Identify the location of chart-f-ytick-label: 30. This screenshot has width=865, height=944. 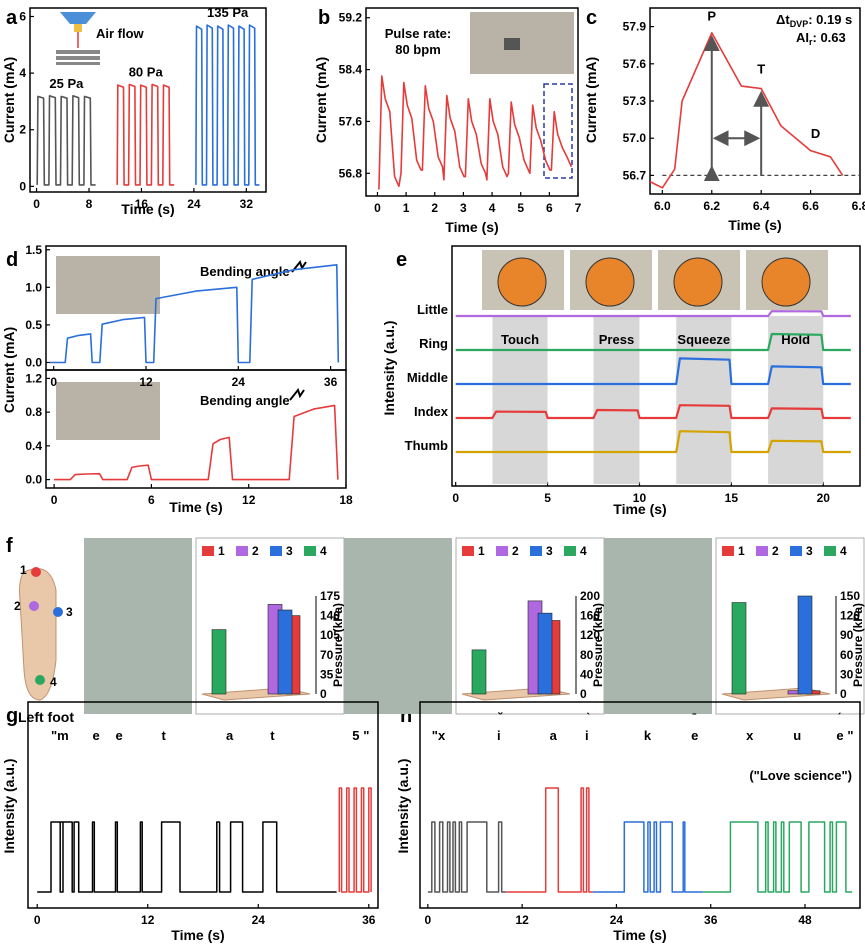
(847, 674).